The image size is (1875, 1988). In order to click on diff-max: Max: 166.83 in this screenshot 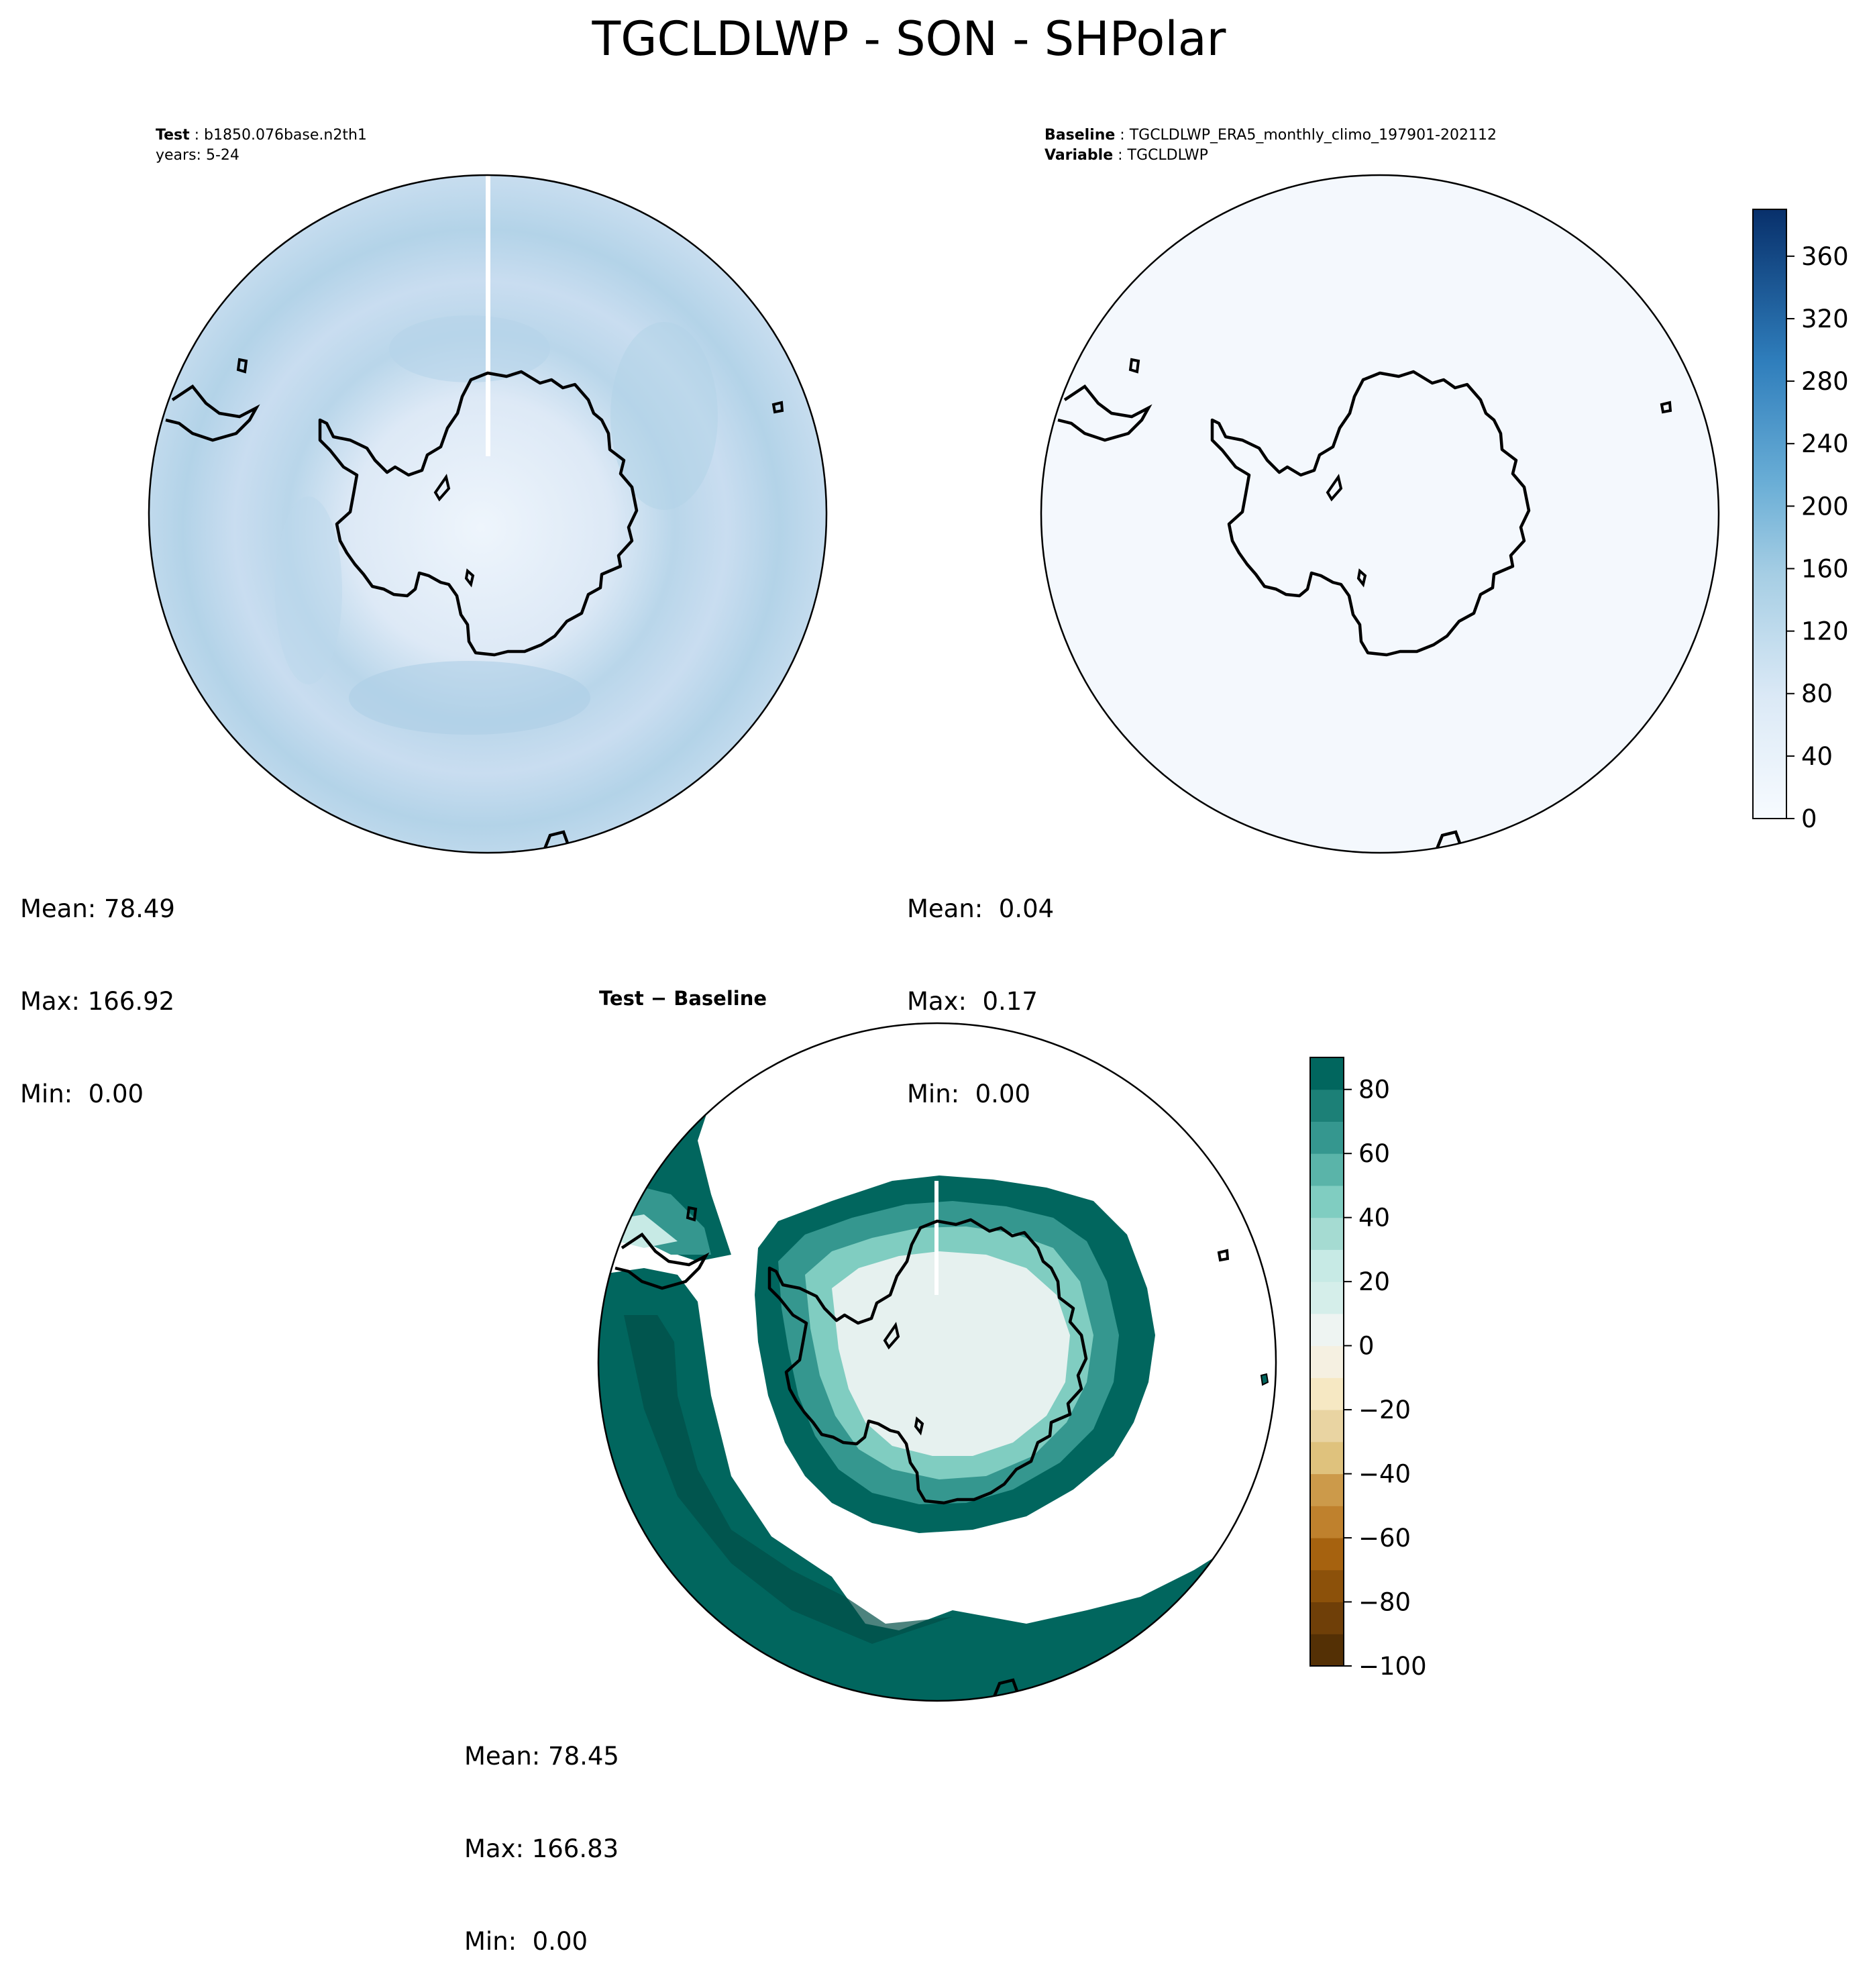, I will do `click(541, 1848)`.